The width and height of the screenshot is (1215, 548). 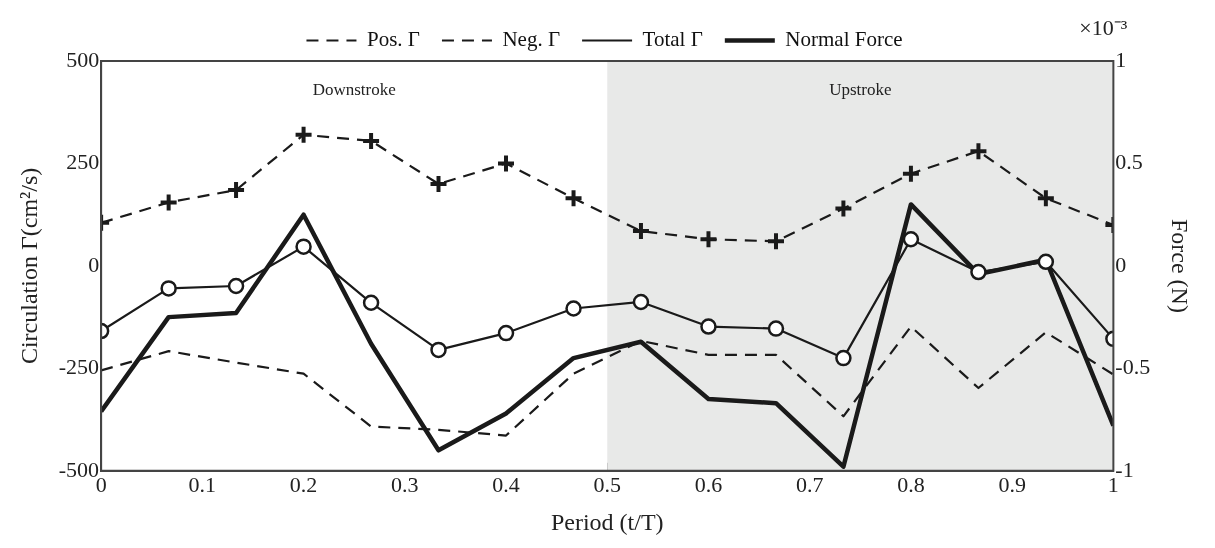 I want to click on y2-tick-label: -0.5, so click(x=1133, y=367).